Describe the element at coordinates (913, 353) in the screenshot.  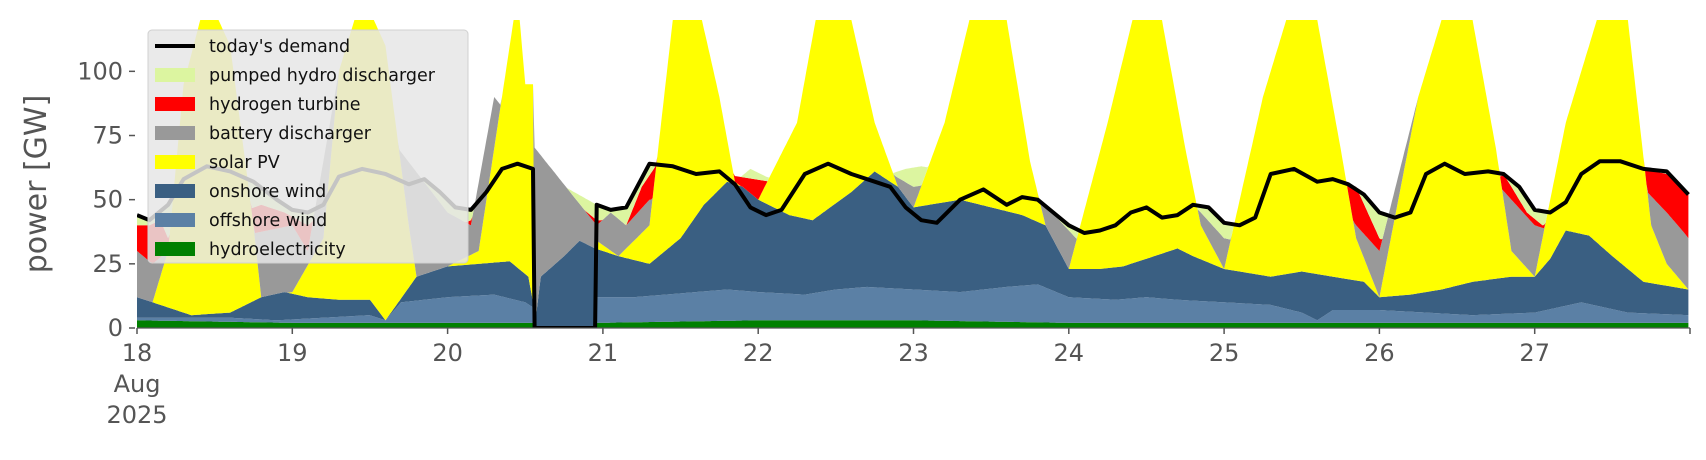
I see `x-tick-label: 23` at that location.